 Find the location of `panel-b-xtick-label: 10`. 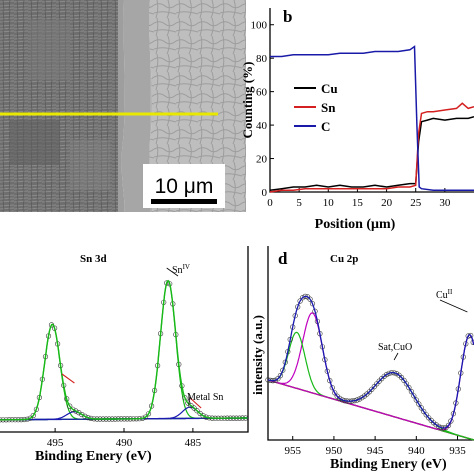

panel-b-xtick-label: 10 is located at coordinates (329, 203).